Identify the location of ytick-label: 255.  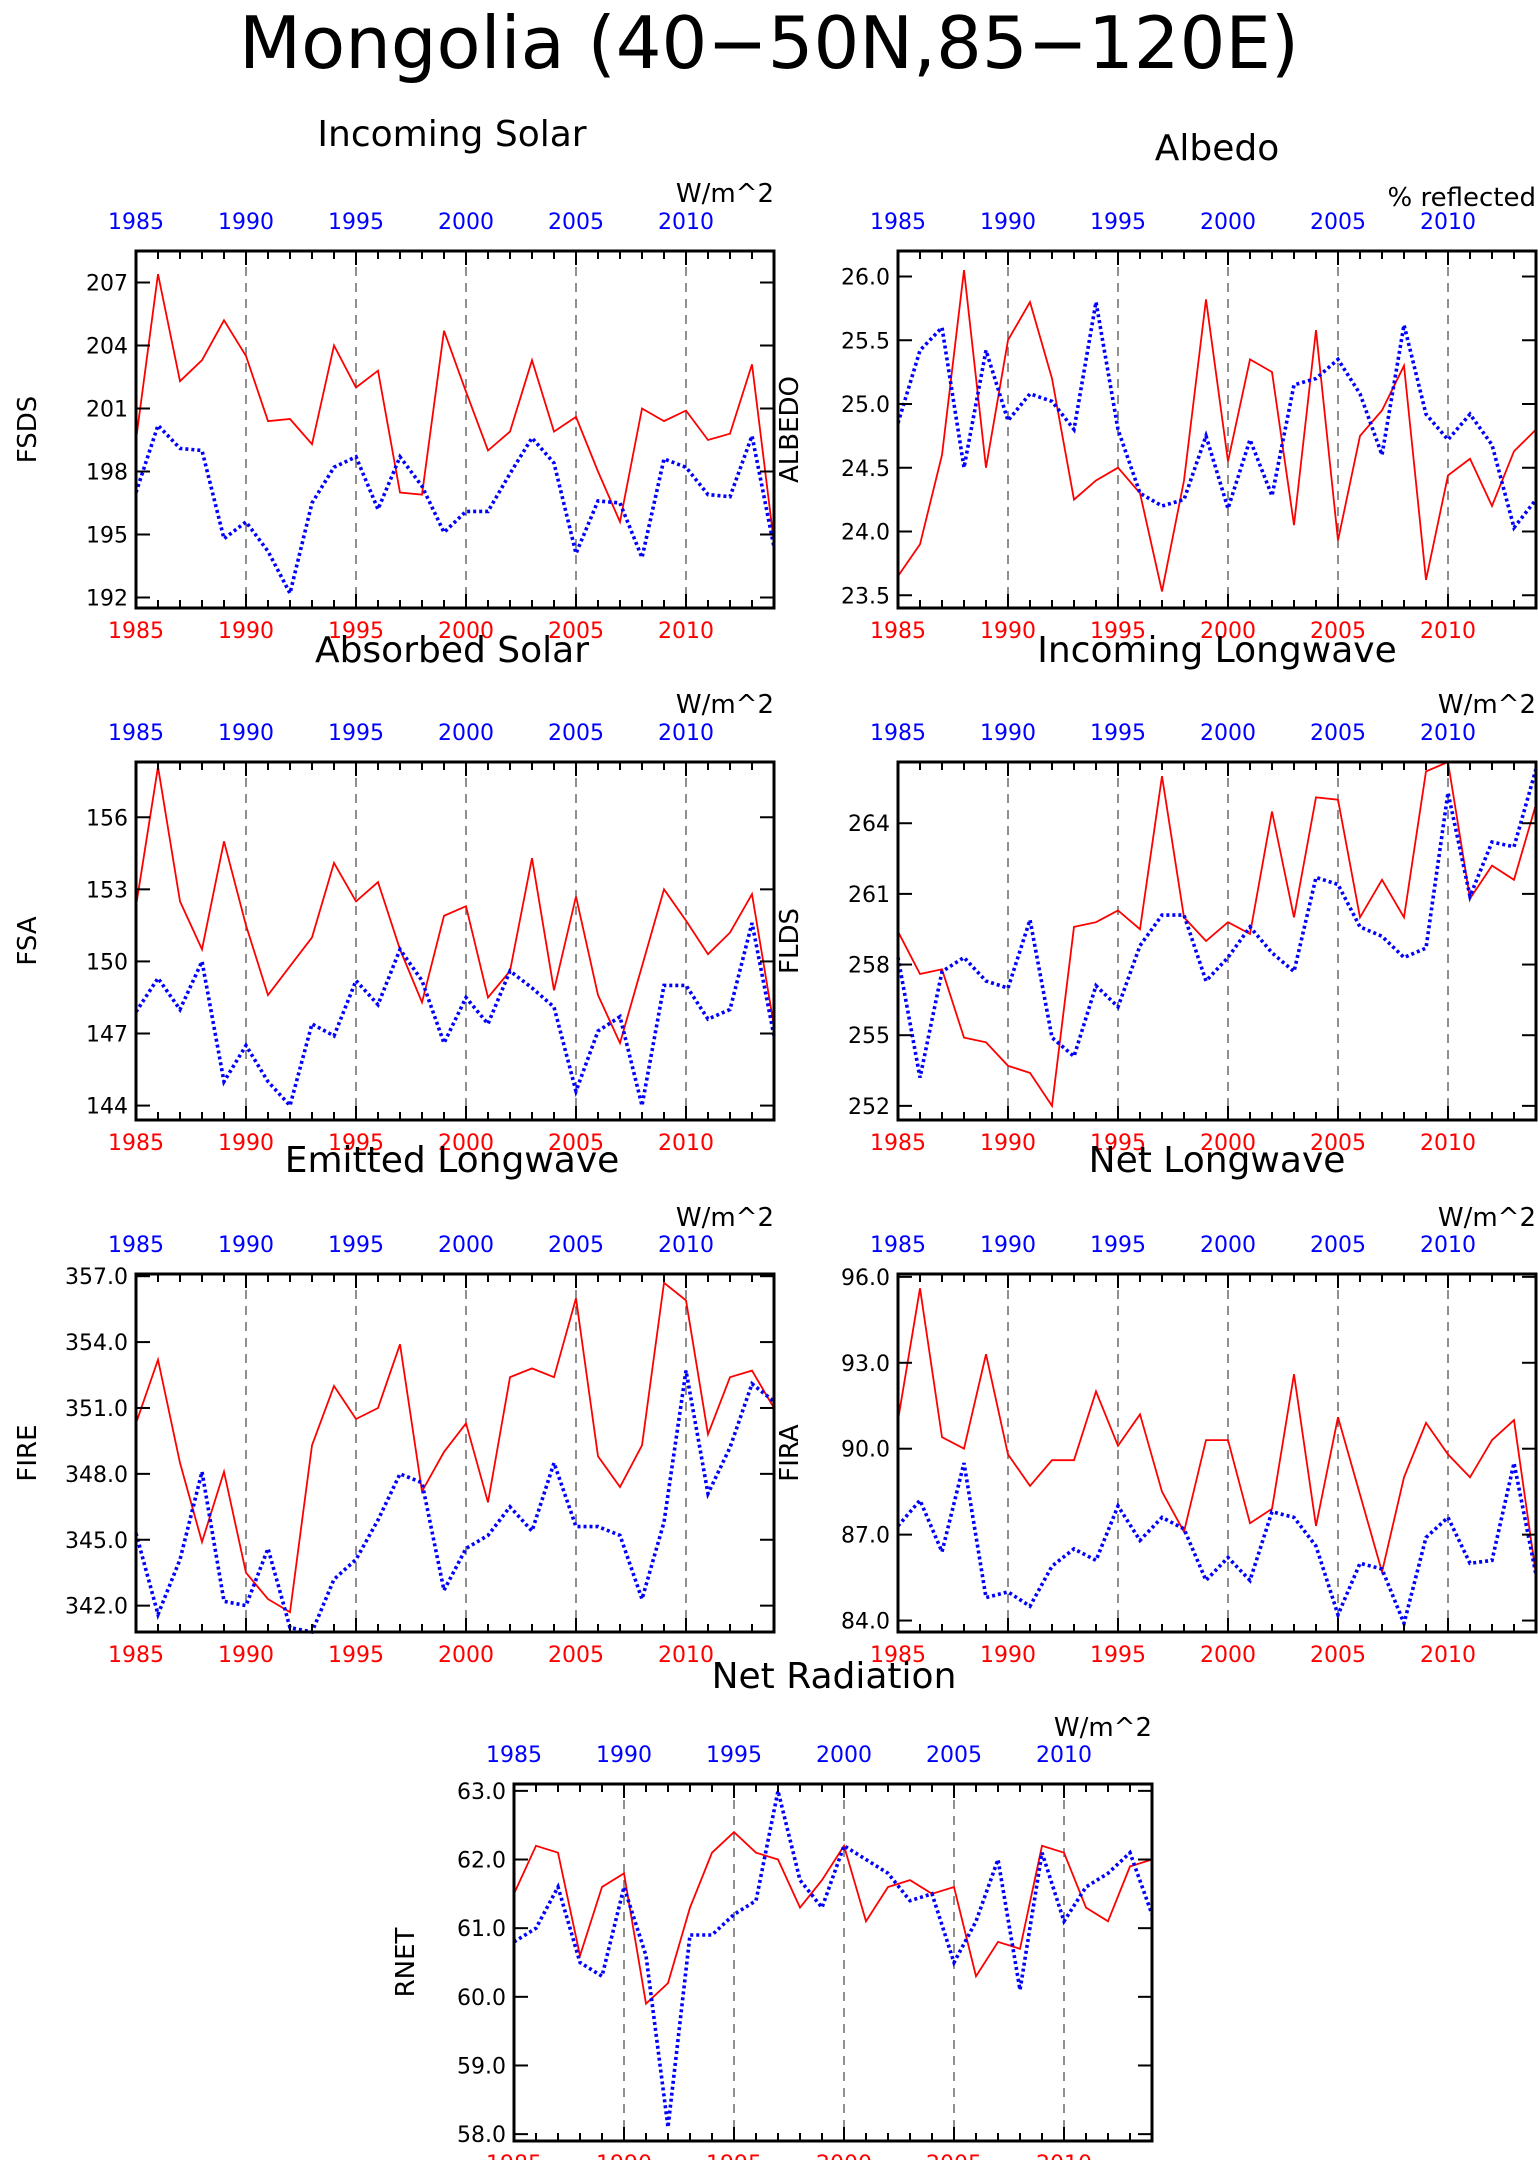
(869, 1036).